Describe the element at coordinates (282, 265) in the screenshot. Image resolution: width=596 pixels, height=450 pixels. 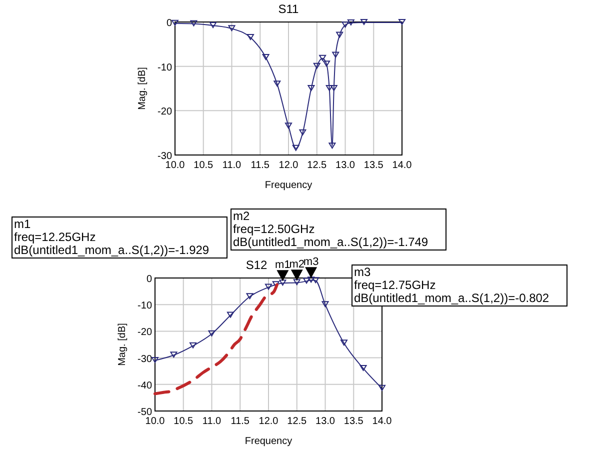
I see `annotation: m1` at that location.